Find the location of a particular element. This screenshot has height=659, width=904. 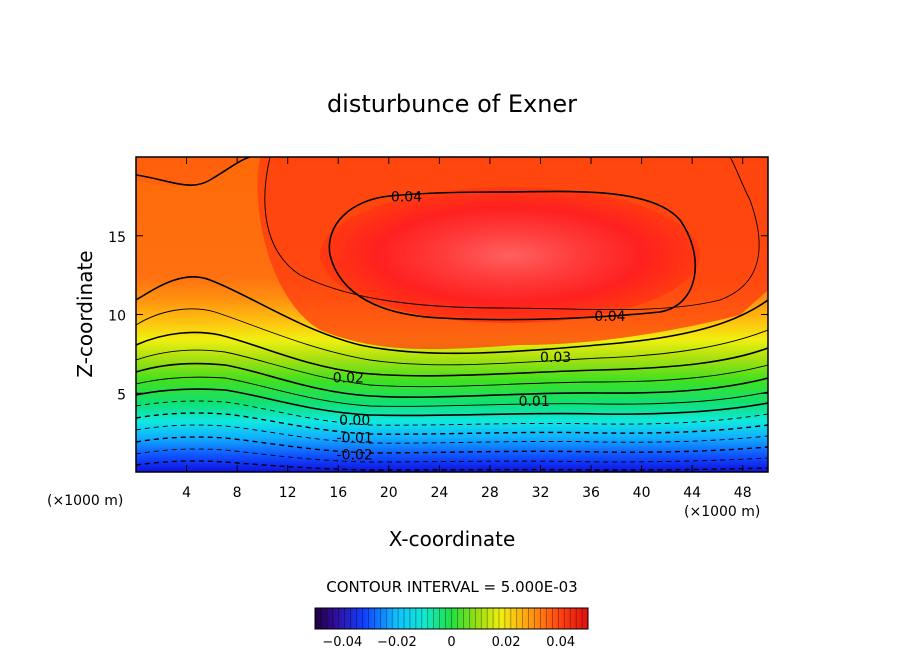

colorbar-tick-label: 0.04 is located at coordinates (560, 642).